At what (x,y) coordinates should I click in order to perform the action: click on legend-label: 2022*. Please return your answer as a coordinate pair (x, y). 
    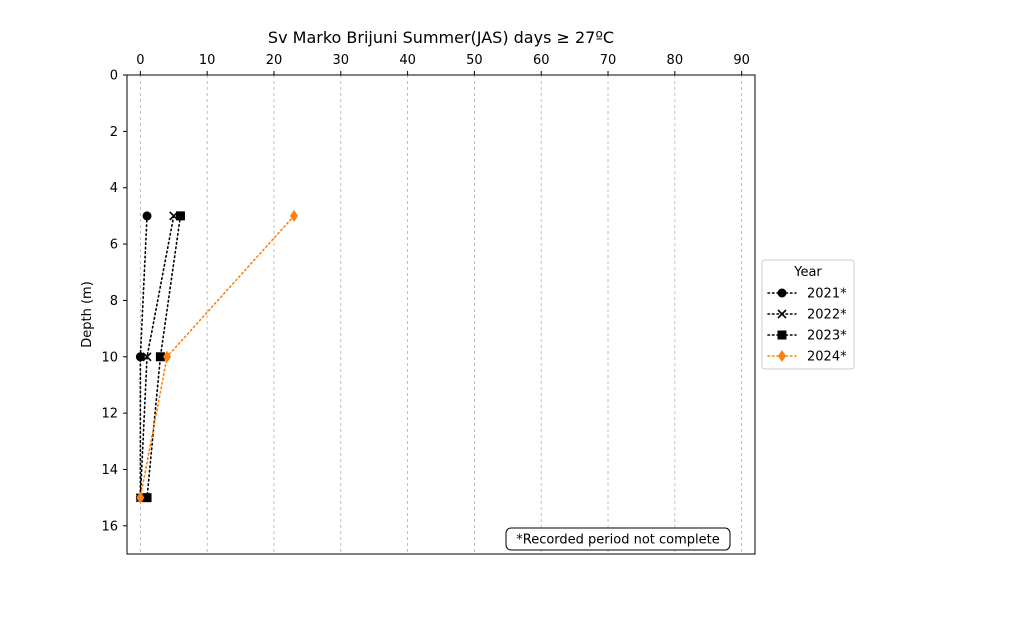
    Looking at the image, I should click on (827, 315).